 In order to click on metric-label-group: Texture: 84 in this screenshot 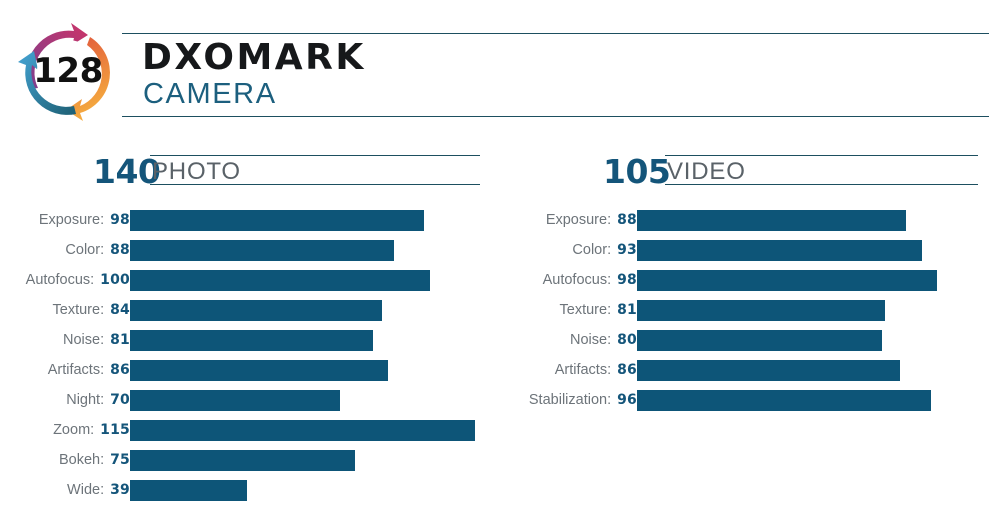, I will do `click(65, 310)`.